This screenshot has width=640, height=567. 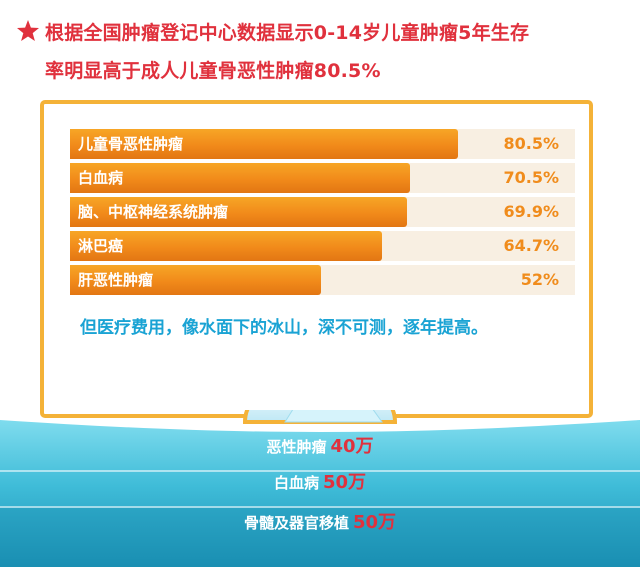 I want to click on cost-label: 骨髓及器官移植, so click(x=296, y=523).